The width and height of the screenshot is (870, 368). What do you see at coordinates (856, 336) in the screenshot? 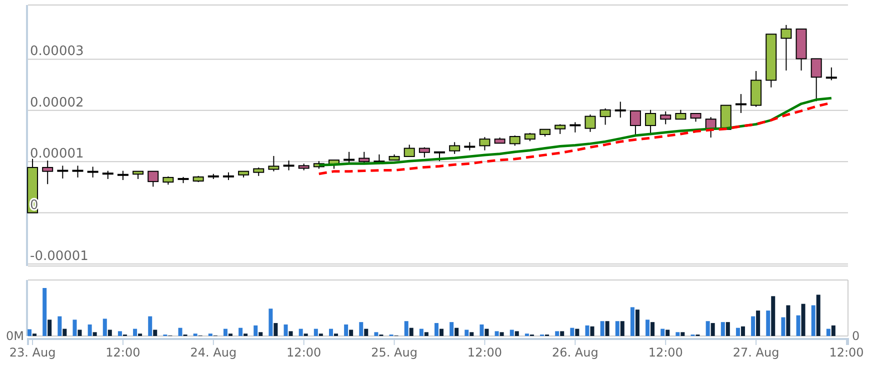
I see `text: 0` at bounding box center [856, 336].